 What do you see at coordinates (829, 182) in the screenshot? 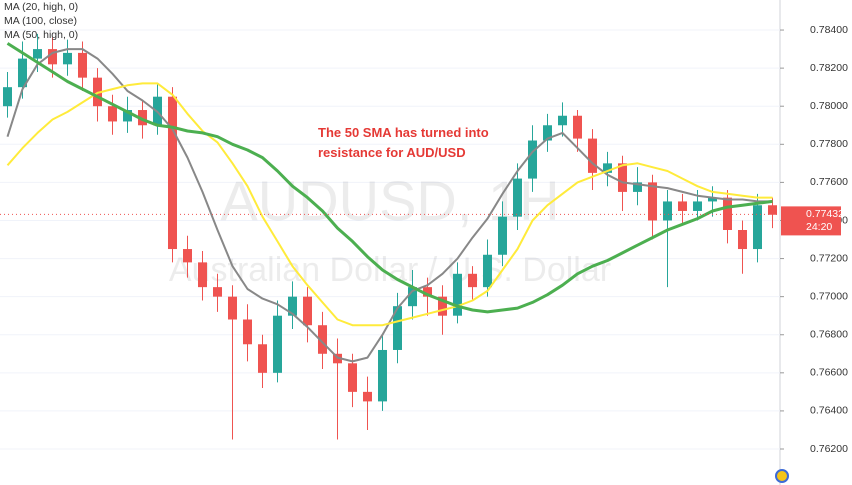
I see `y-tick-label: 0.77600` at bounding box center [829, 182].